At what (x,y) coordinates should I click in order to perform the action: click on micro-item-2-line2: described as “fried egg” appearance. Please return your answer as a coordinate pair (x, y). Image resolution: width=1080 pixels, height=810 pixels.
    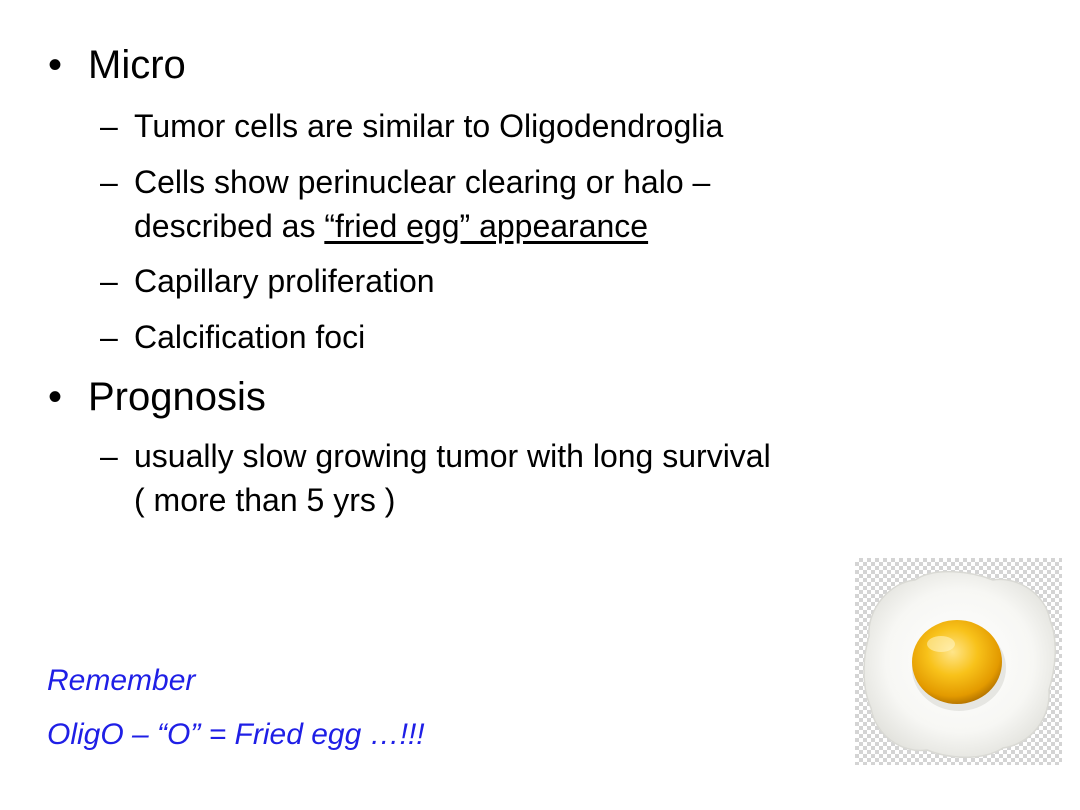
    Looking at the image, I should click on (422, 226).